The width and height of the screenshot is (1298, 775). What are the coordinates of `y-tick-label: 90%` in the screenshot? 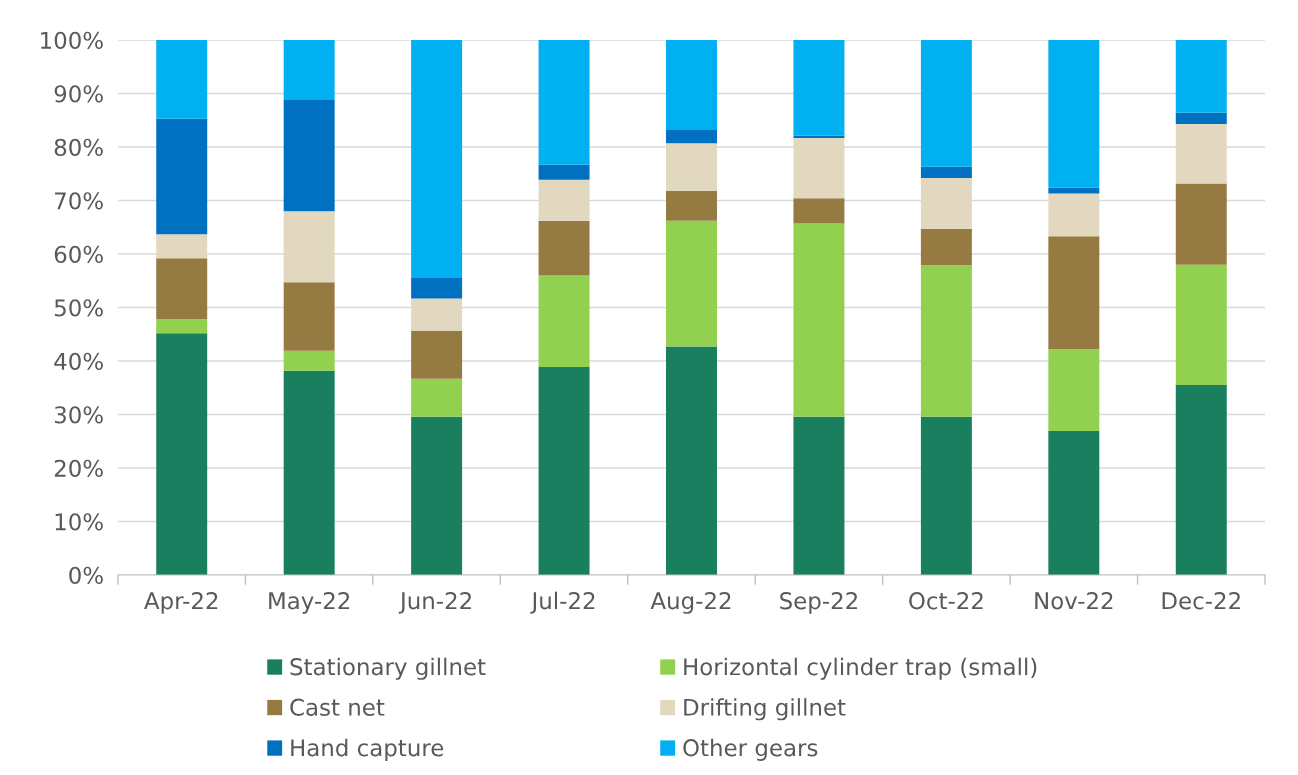 It's located at (78, 94).